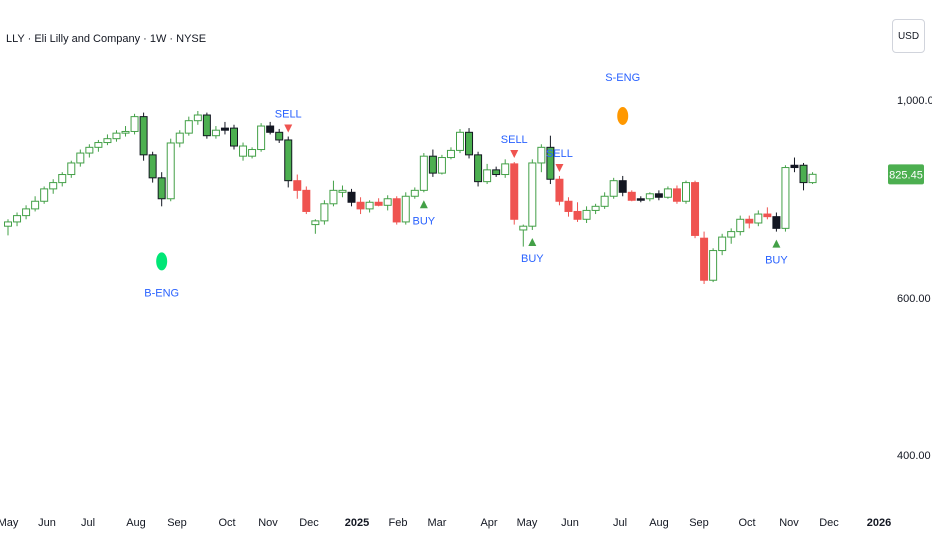 This screenshot has height=550, width=932. Describe the element at coordinates (829, 523) in the screenshot. I see `x-tick-label: Dec` at that location.